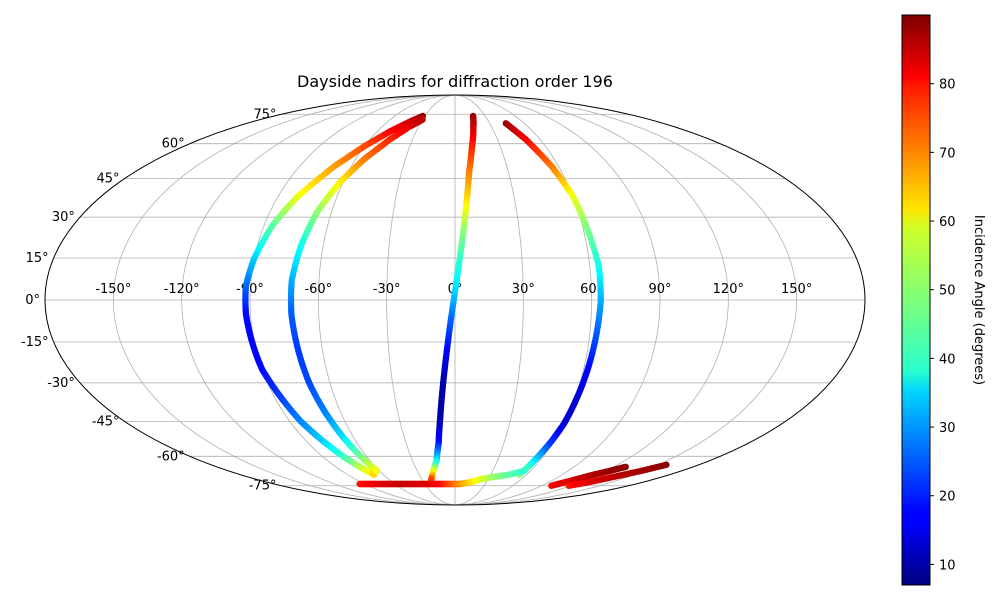 This screenshot has width=1000, height=600. What do you see at coordinates (947, 291) in the screenshot?
I see `colorbar-tick-label: 50` at bounding box center [947, 291].